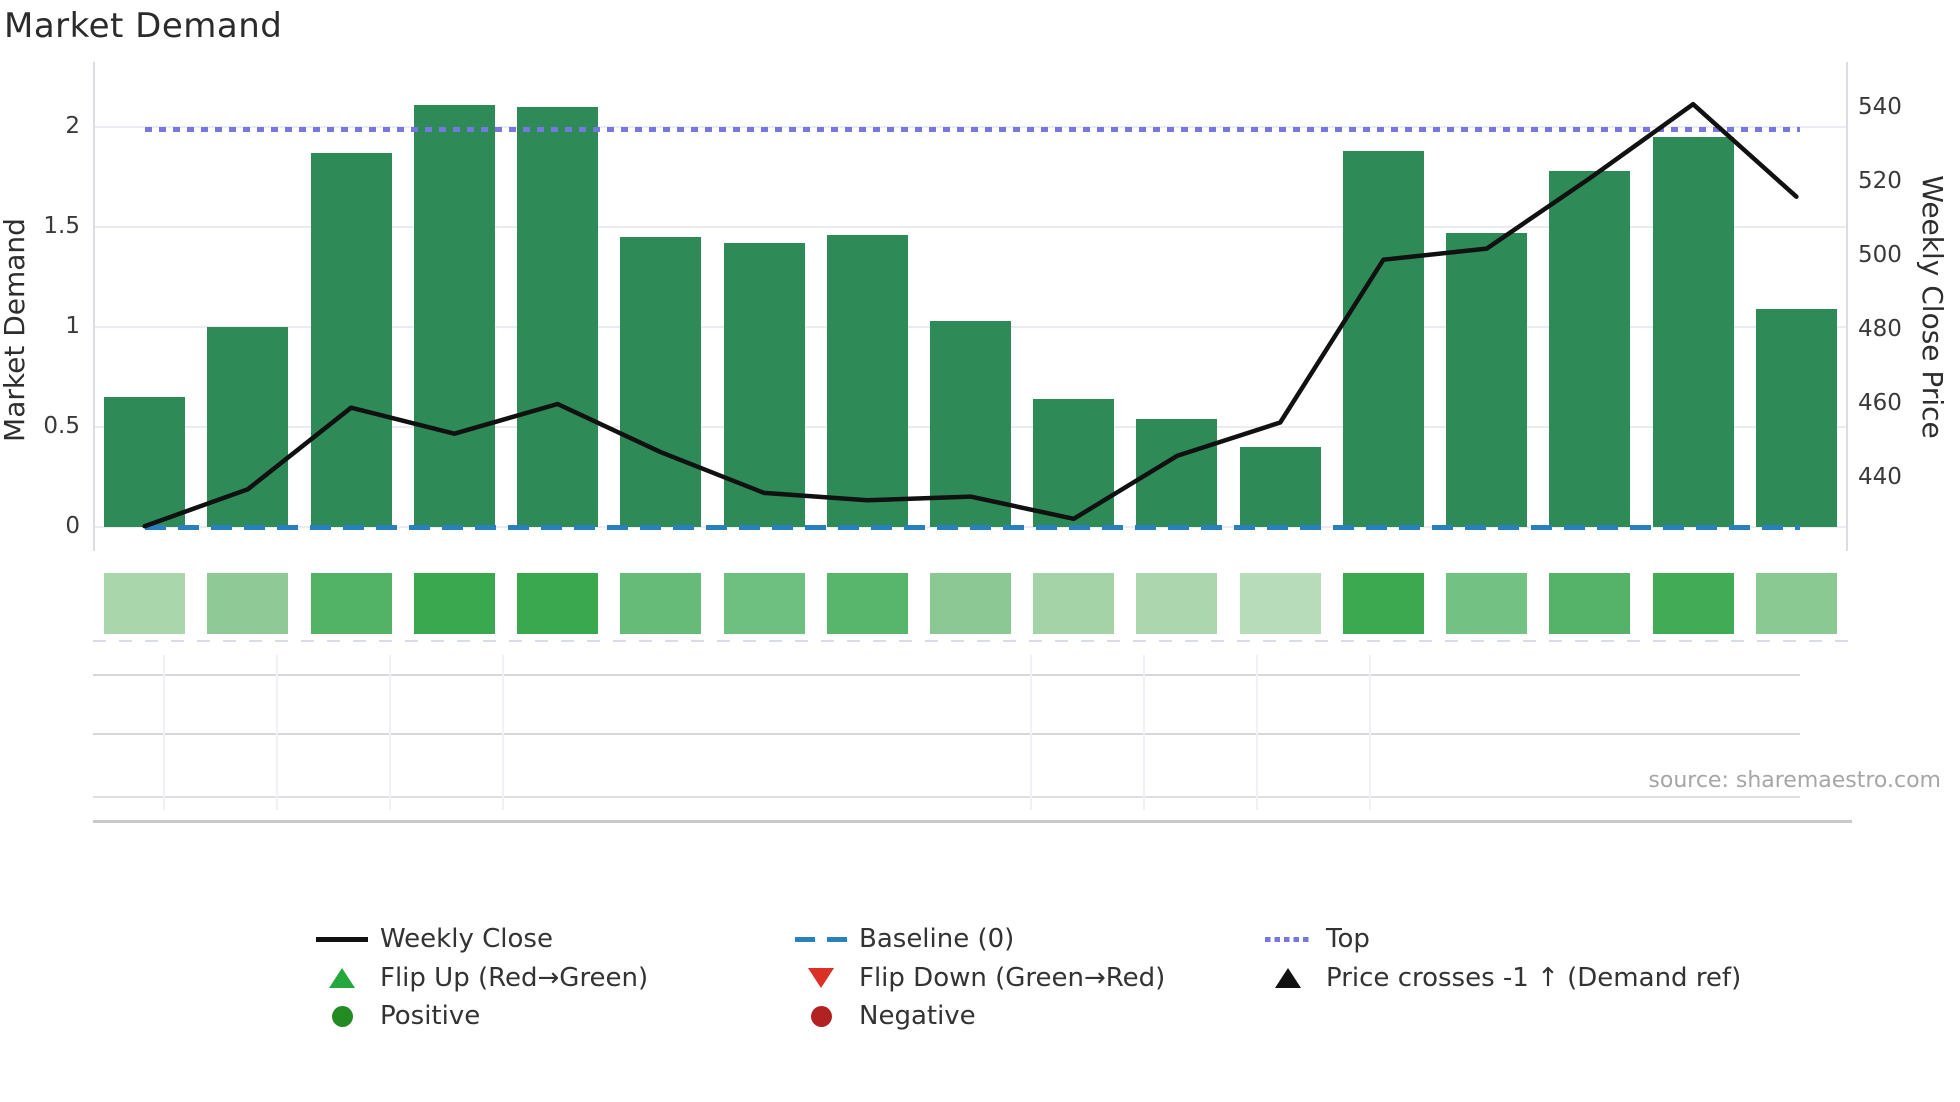  I want to click on legend-label: Negative, so click(917, 1016).